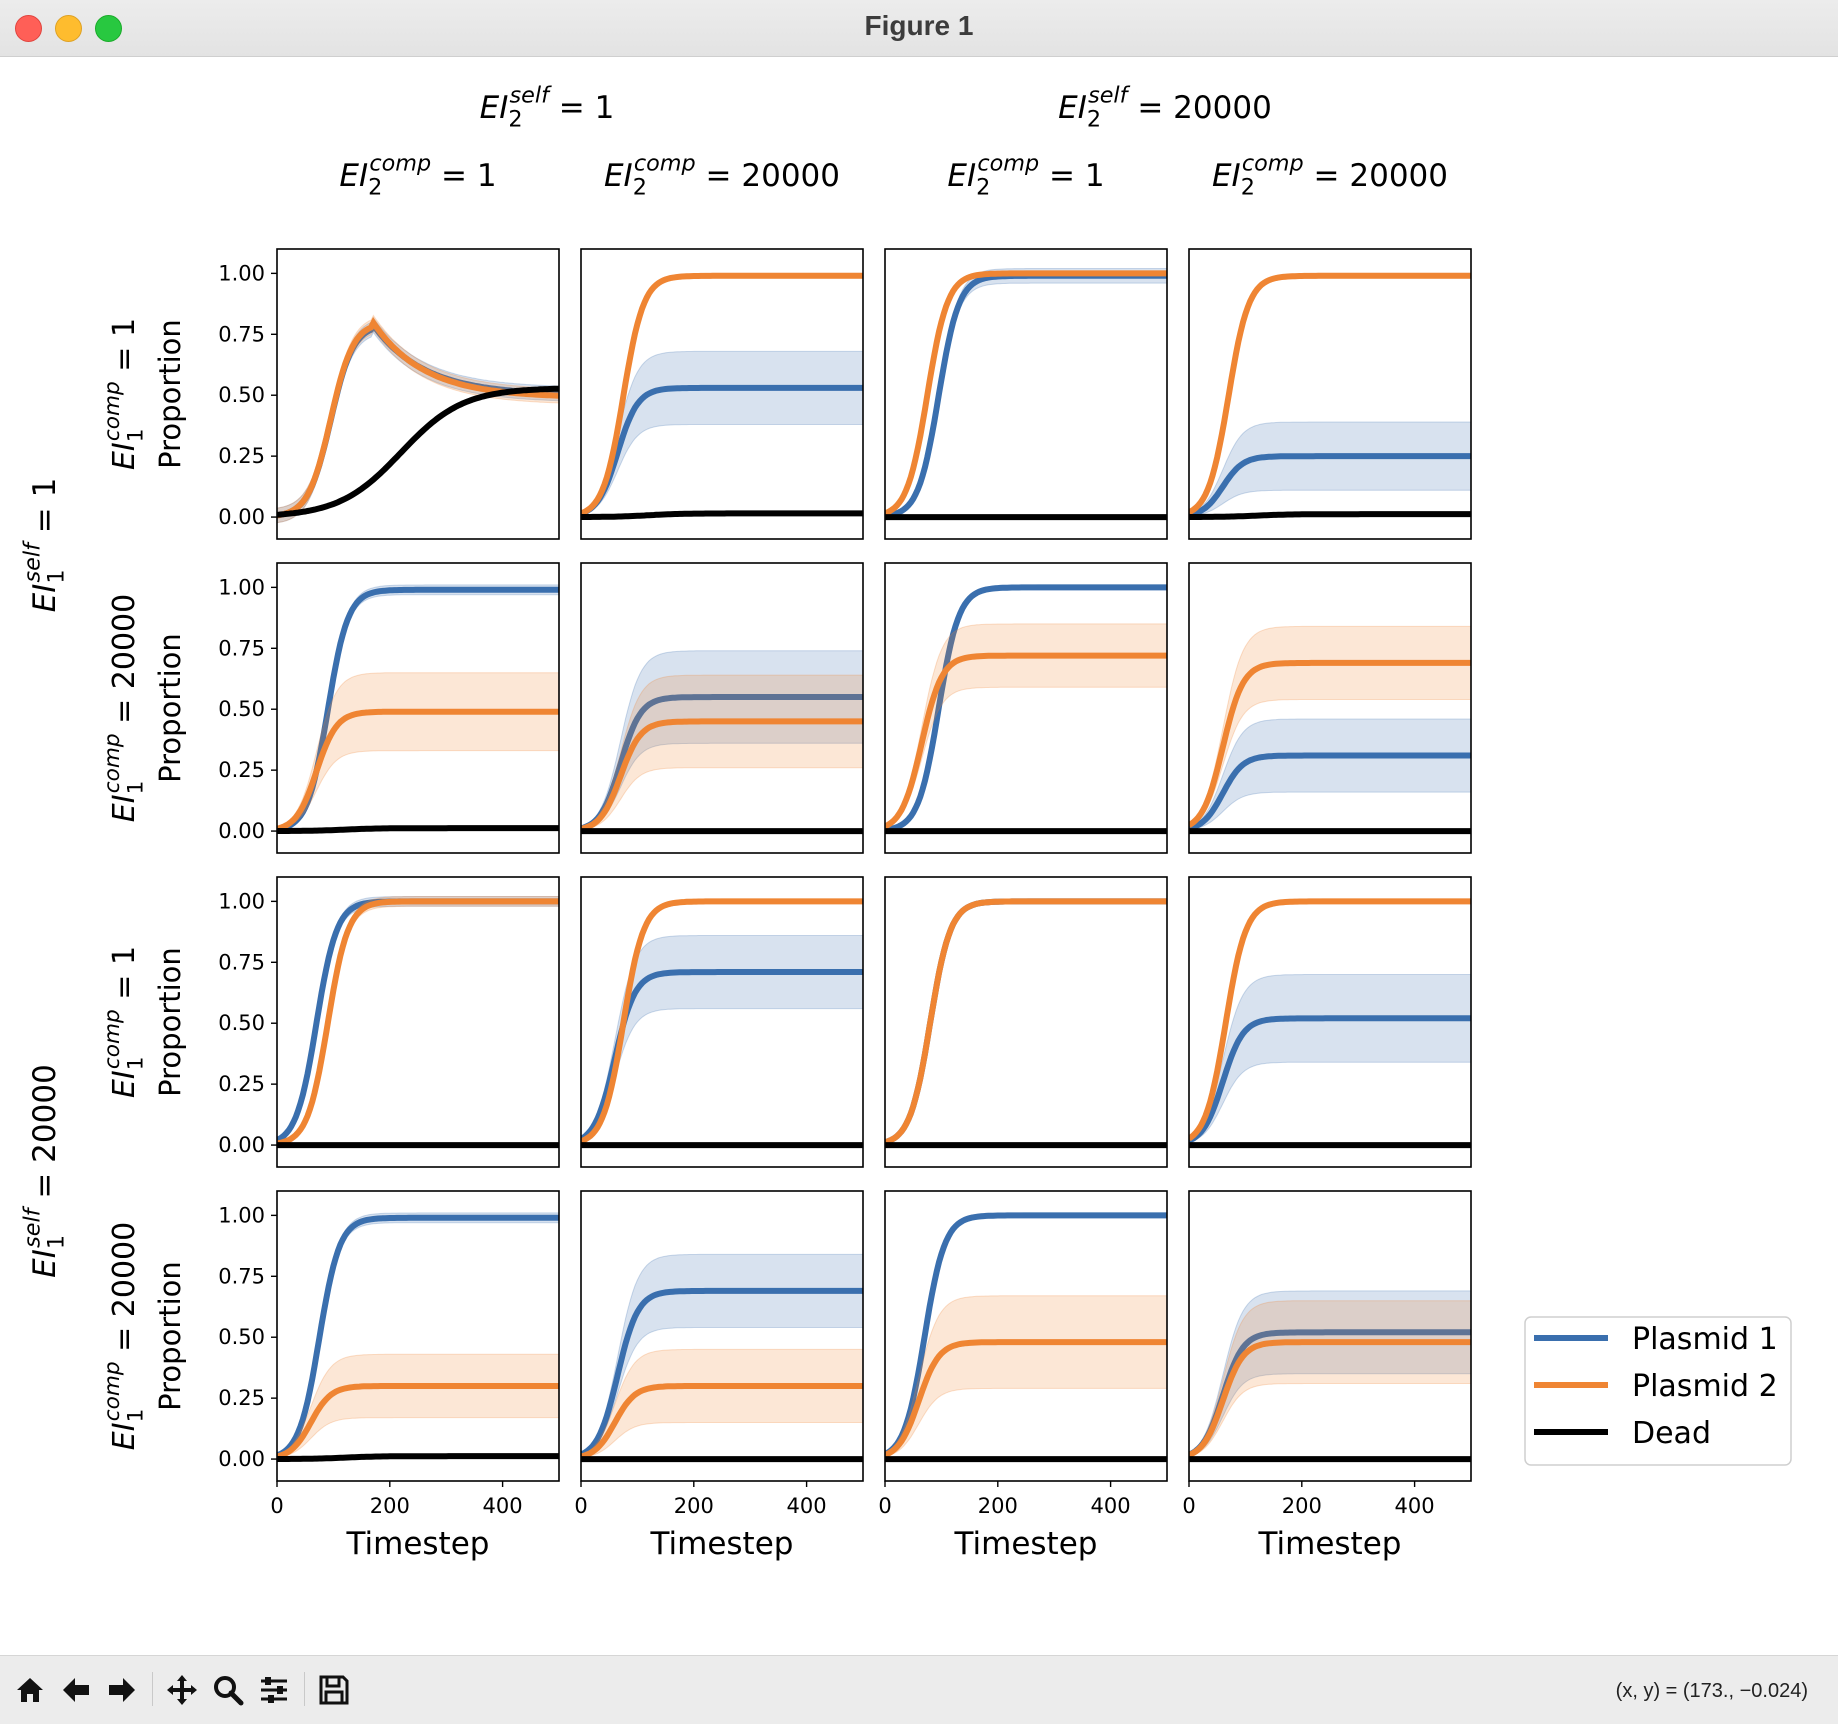 The width and height of the screenshot is (1838, 1724). I want to click on column-group-header: EI2self = 20000, so click(1165, 108).